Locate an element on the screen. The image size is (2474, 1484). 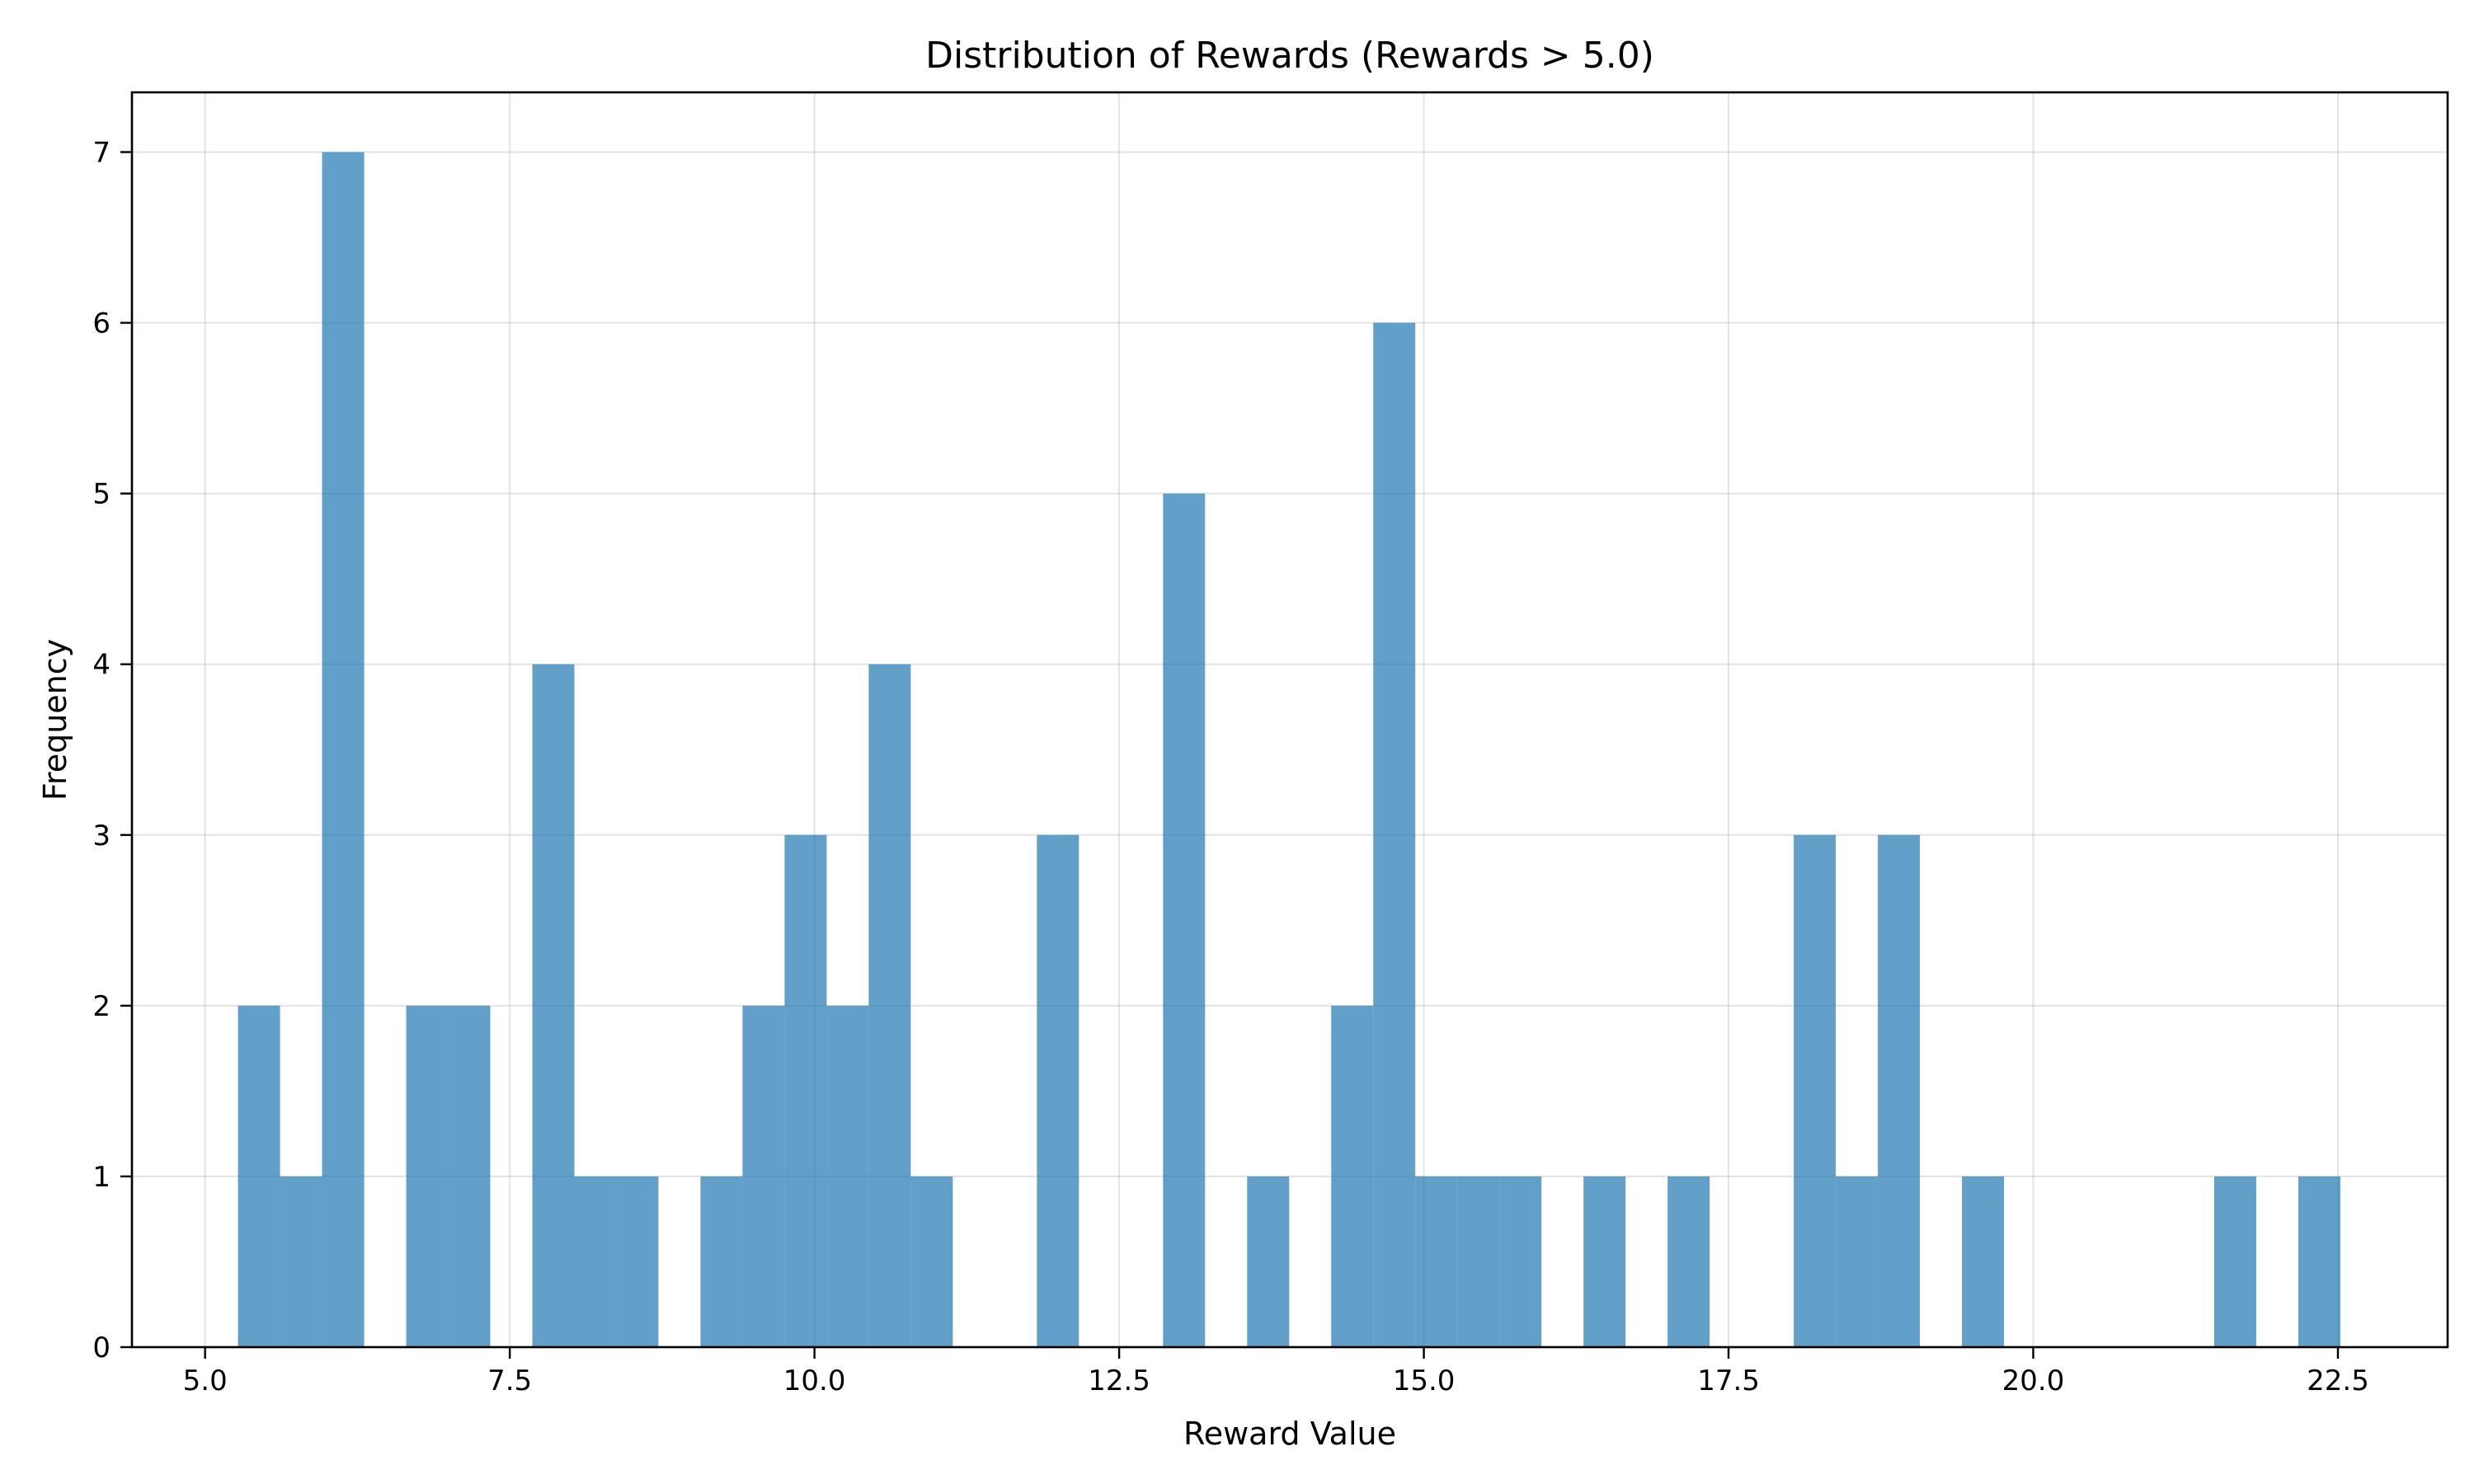
x-tick-label-6: 20.0 is located at coordinates (2033, 1380).